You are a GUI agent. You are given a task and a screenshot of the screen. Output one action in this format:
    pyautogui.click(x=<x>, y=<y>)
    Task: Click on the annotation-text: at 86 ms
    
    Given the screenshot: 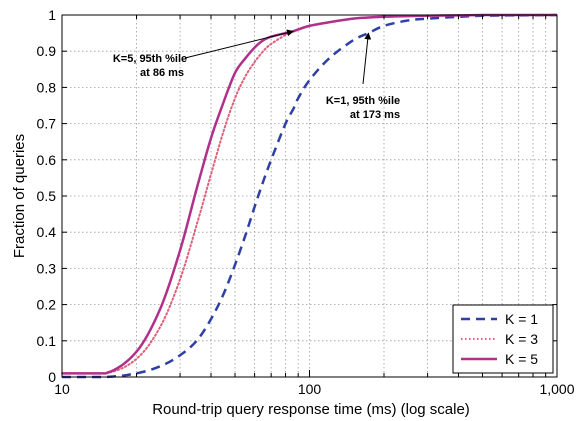 What is the action you would take?
    pyautogui.click(x=162, y=73)
    